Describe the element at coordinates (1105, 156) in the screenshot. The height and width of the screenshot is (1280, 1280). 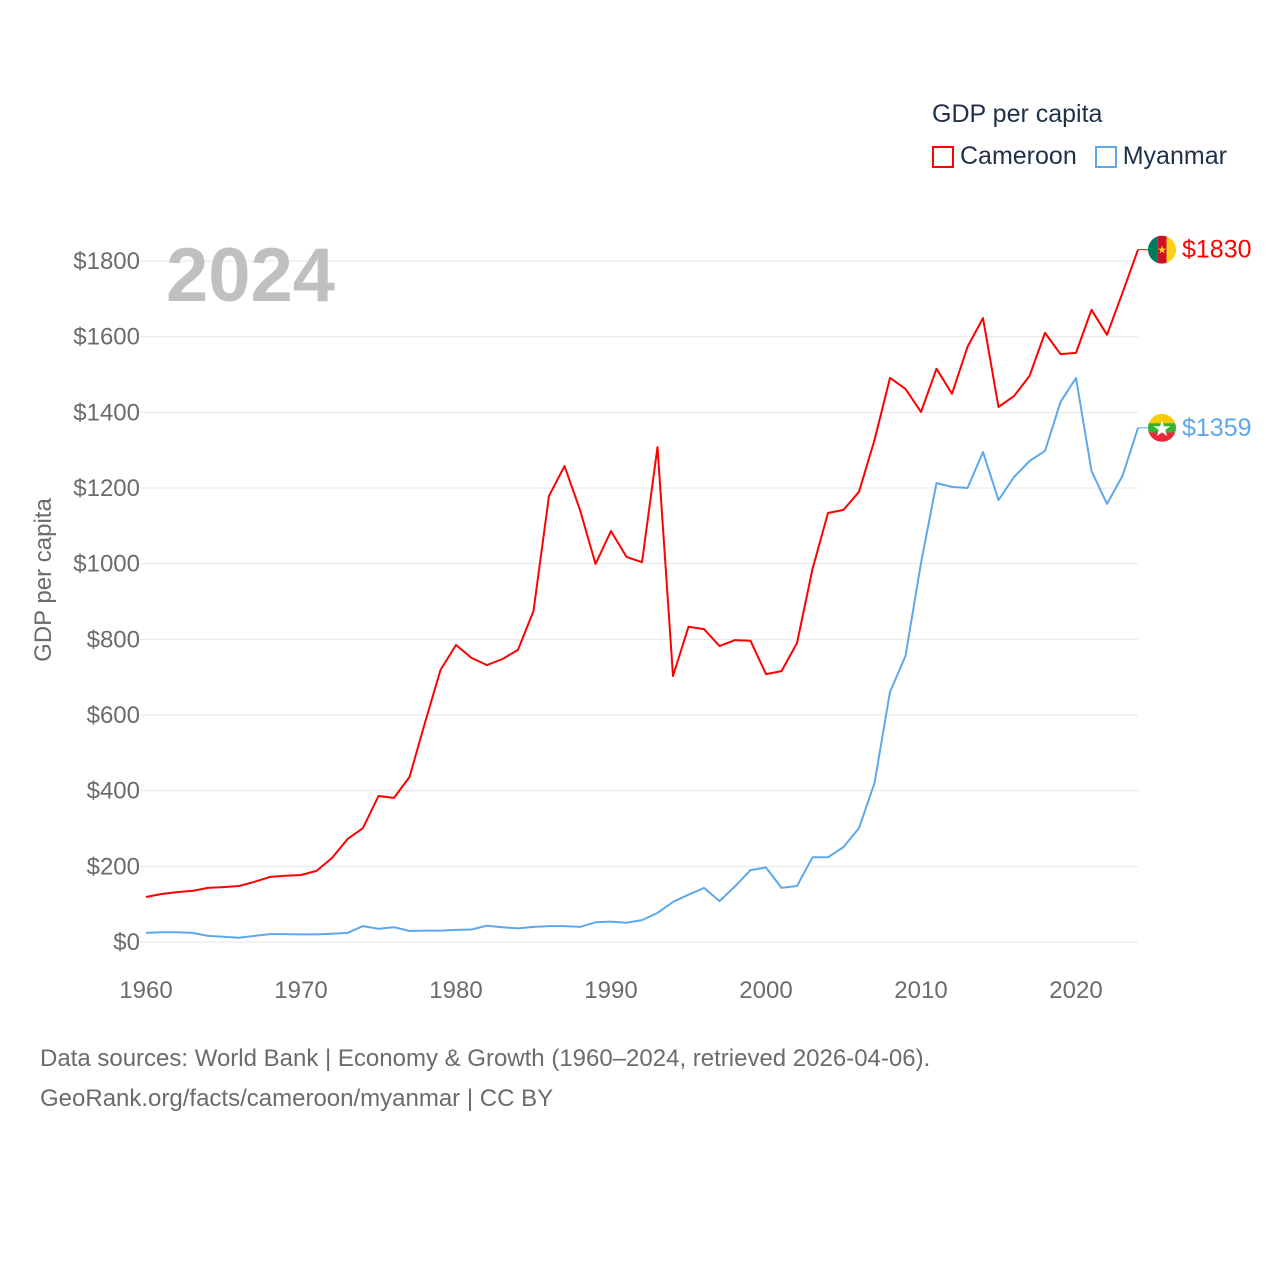
I see `legend-swatch-myanmar` at that location.